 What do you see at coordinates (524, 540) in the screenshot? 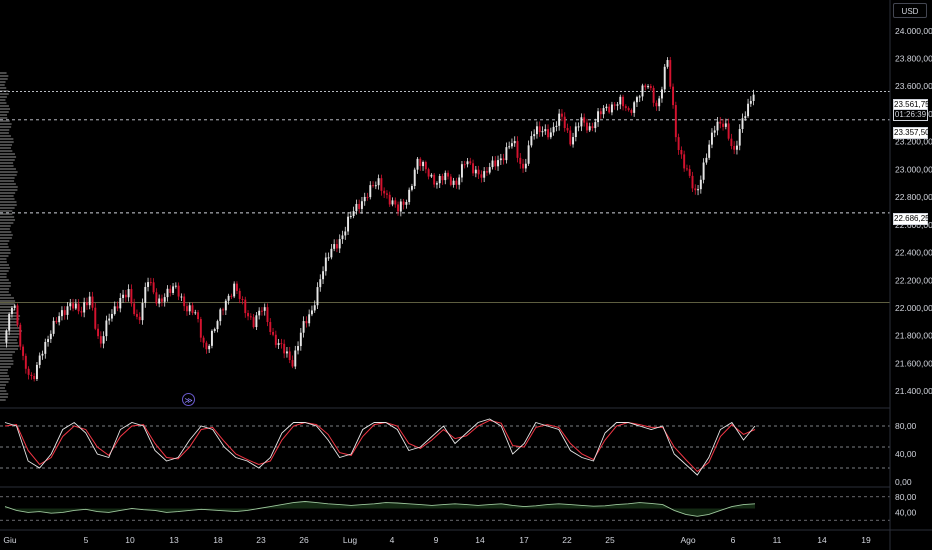
I see `time-tick-label: 17` at bounding box center [524, 540].